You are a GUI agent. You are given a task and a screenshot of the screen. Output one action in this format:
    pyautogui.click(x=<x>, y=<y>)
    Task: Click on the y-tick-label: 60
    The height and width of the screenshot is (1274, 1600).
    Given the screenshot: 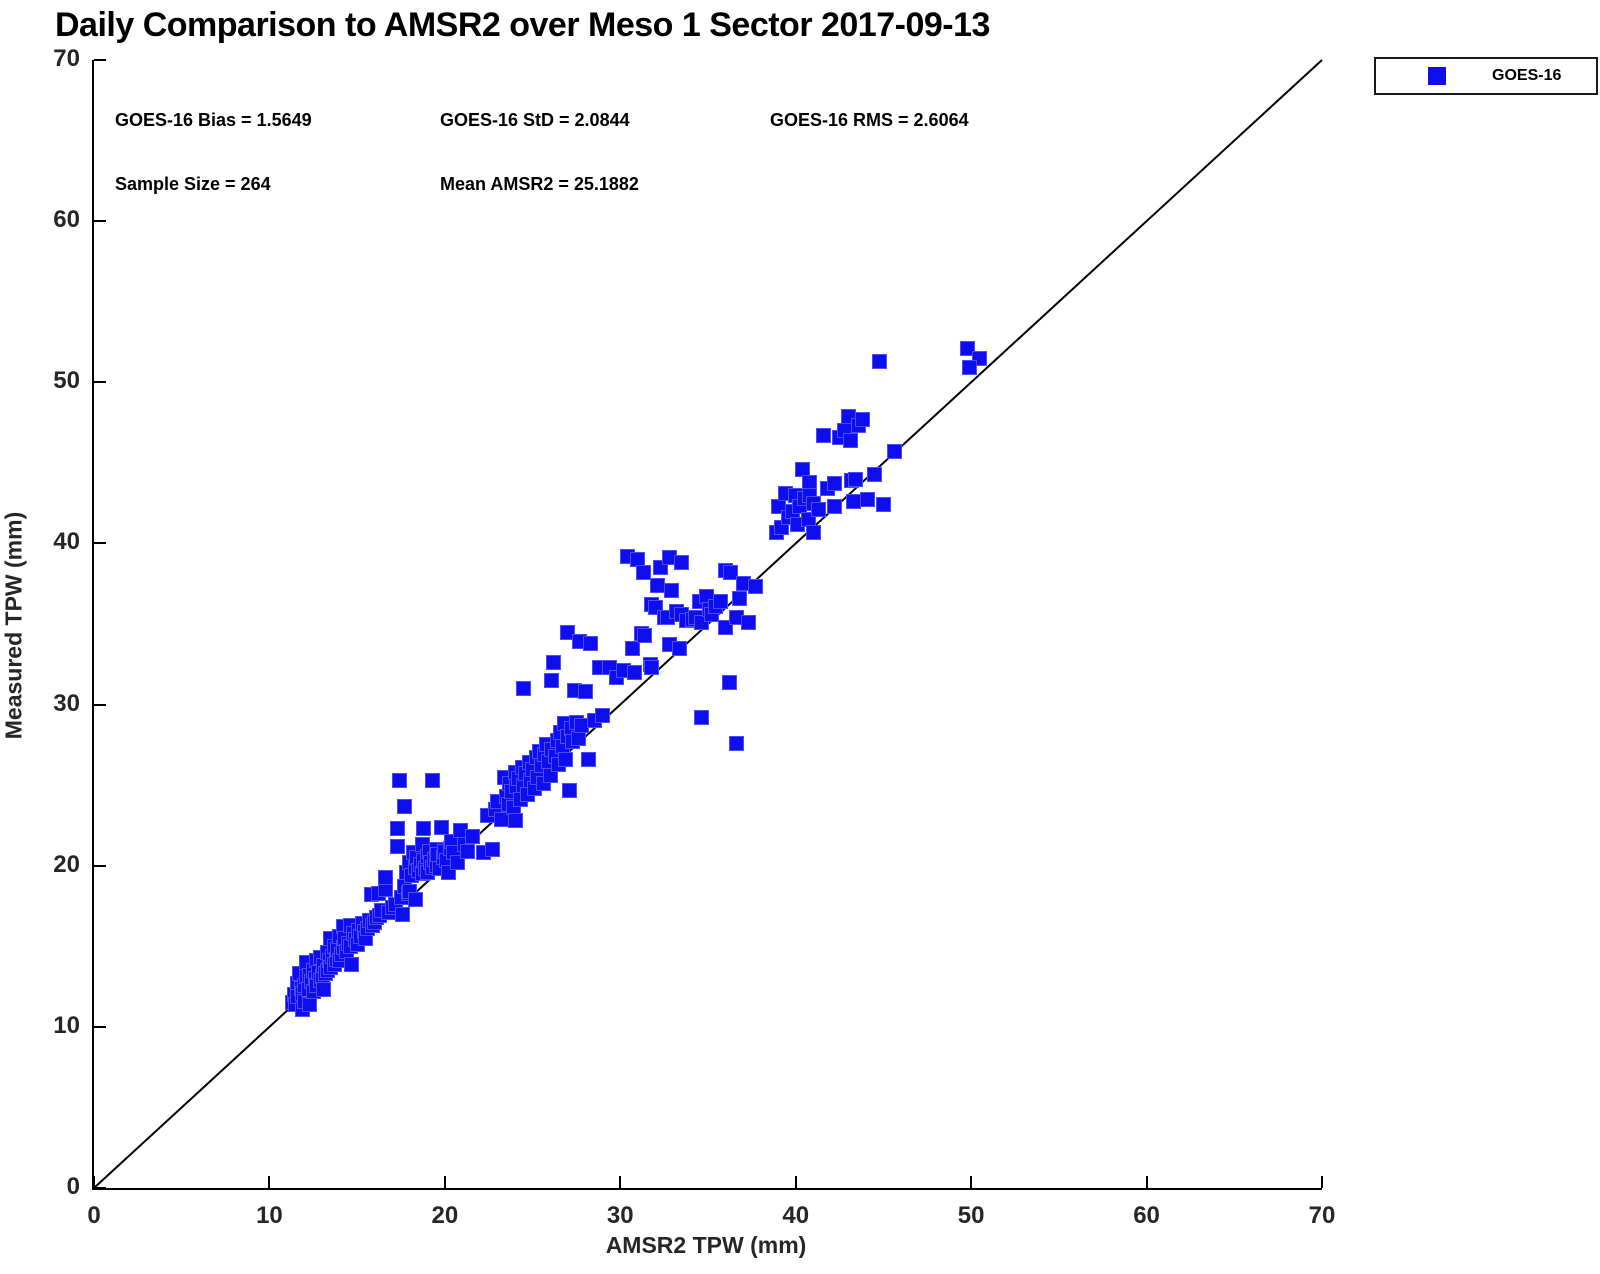 What is the action you would take?
    pyautogui.click(x=66, y=220)
    